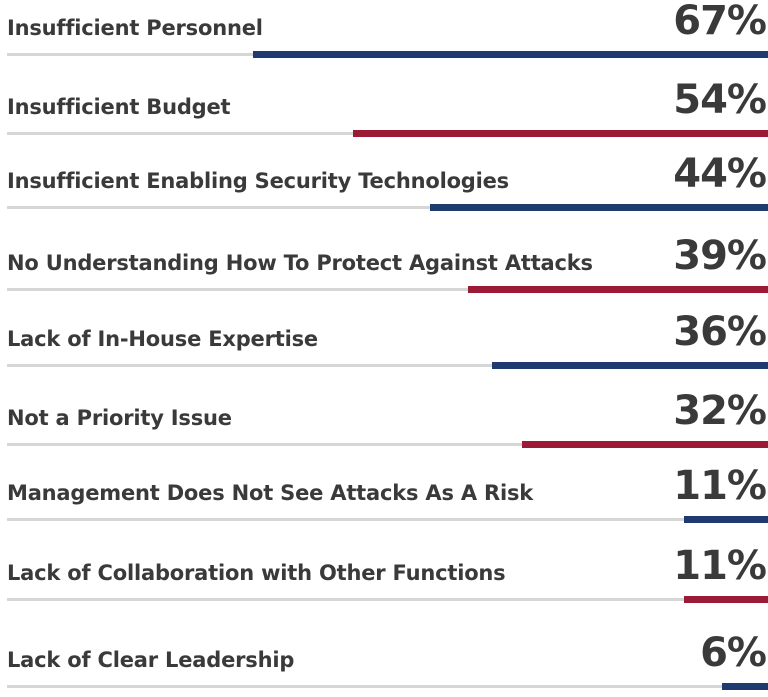 The width and height of the screenshot is (768, 697). I want to click on chart-row: Insufficient Budget 54%, so click(384, 109).